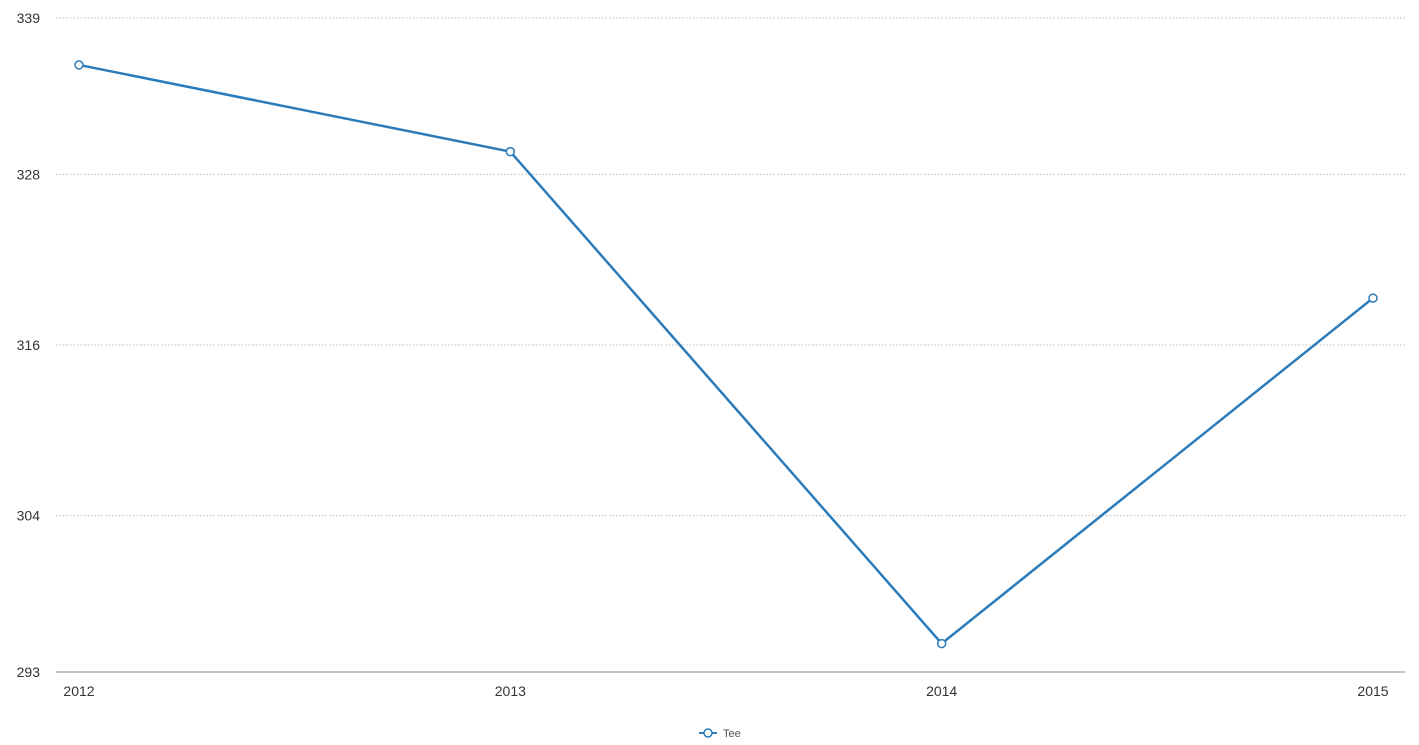 The height and width of the screenshot is (745, 1419). I want to click on y-tick-label: 293, so click(29, 672).